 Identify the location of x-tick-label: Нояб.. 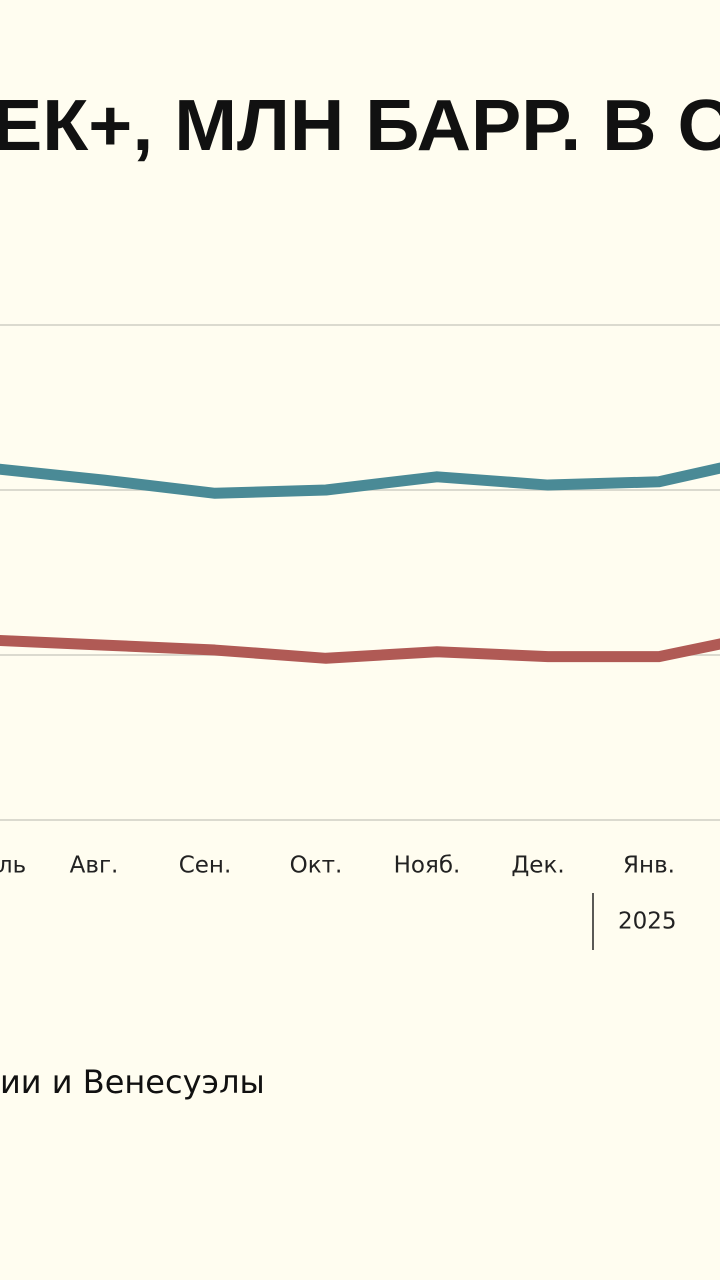
(427, 866).